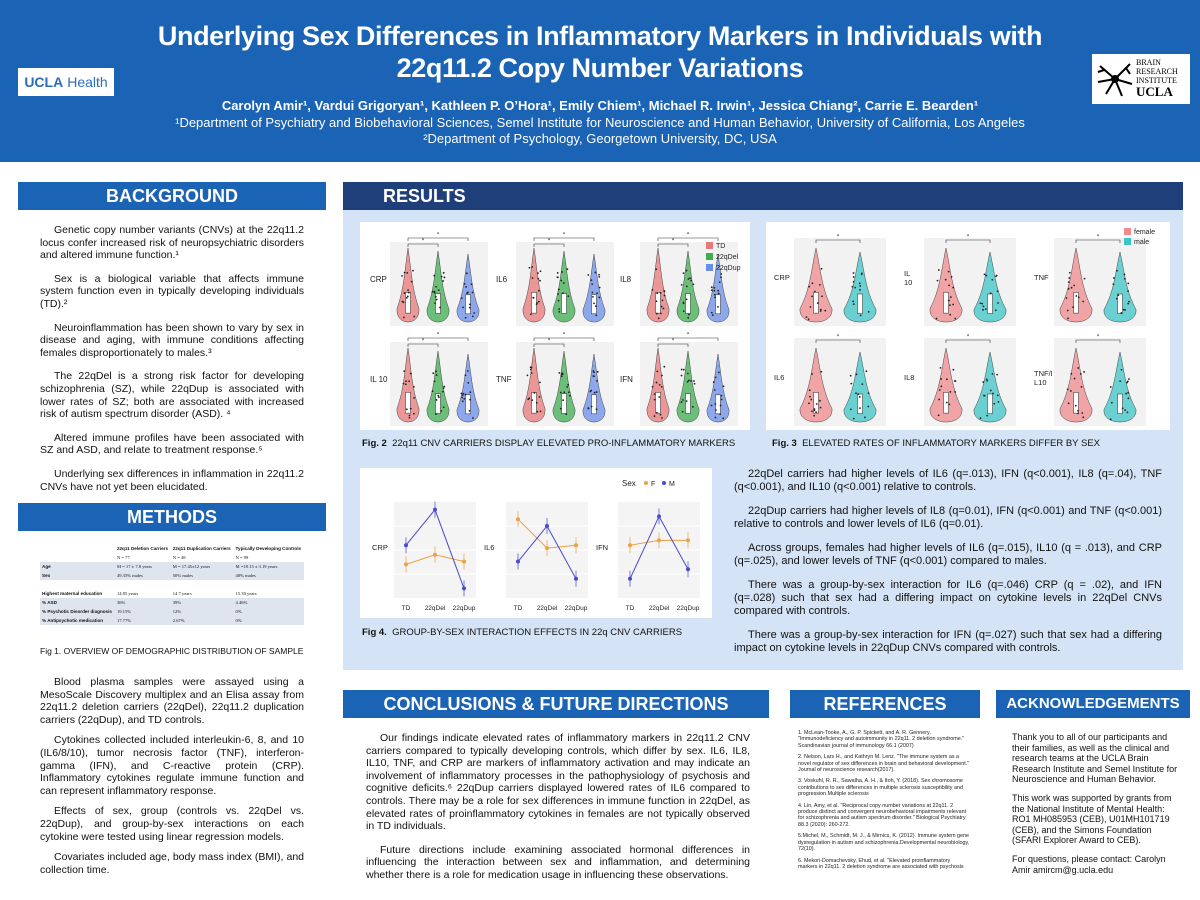  I want to click on axis-label: IFN, so click(602, 547).